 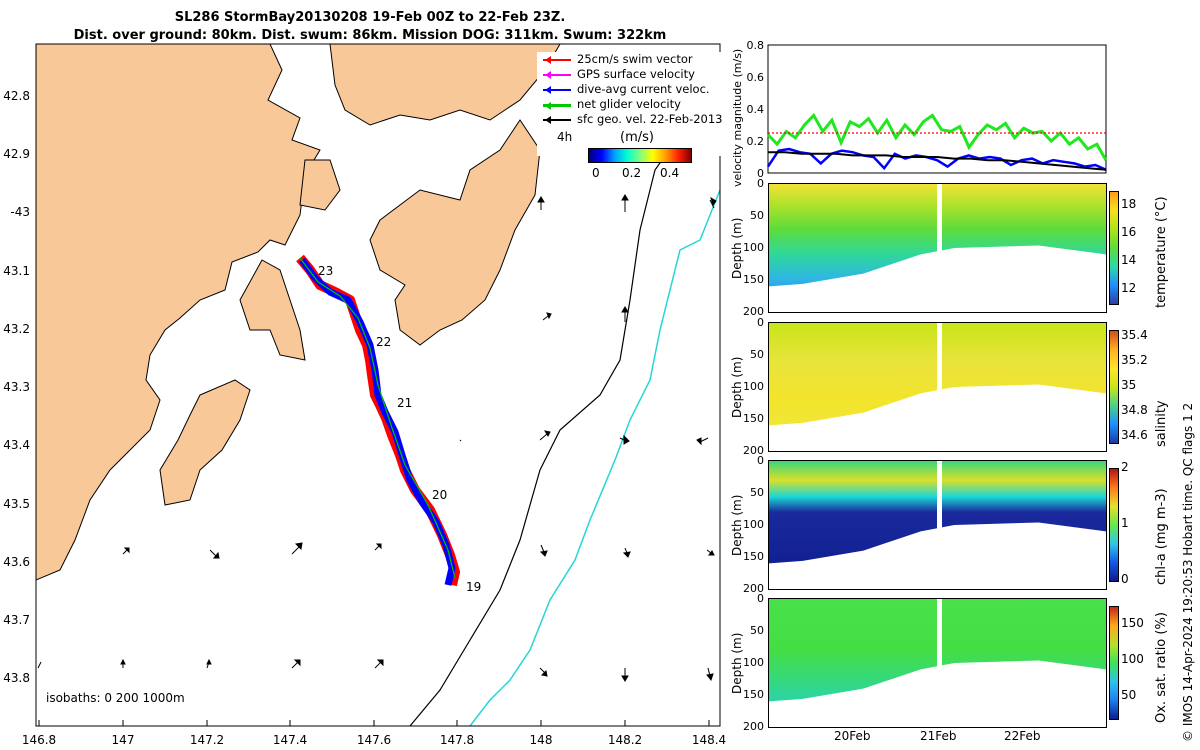 What do you see at coordinates (565, 137) in the screenshot?
I see `colorbar-interval: 4h` at bounding box center [565, 137].